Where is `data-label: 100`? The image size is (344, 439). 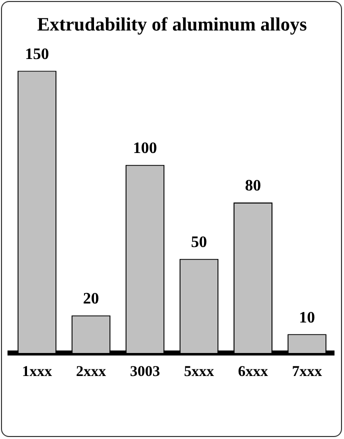 data-label: 100 is located at coordinates (145, 149).